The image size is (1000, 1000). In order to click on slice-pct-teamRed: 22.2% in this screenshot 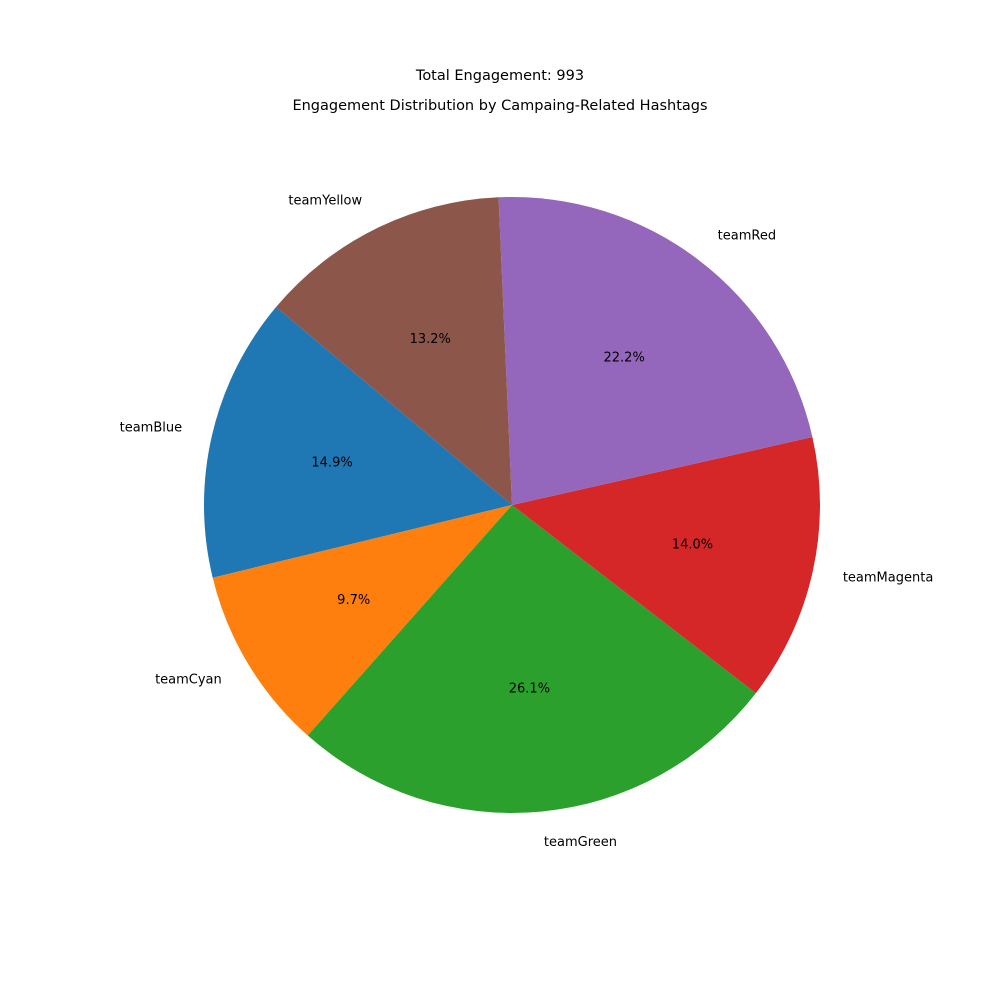, I will do `click(624, 358)`.